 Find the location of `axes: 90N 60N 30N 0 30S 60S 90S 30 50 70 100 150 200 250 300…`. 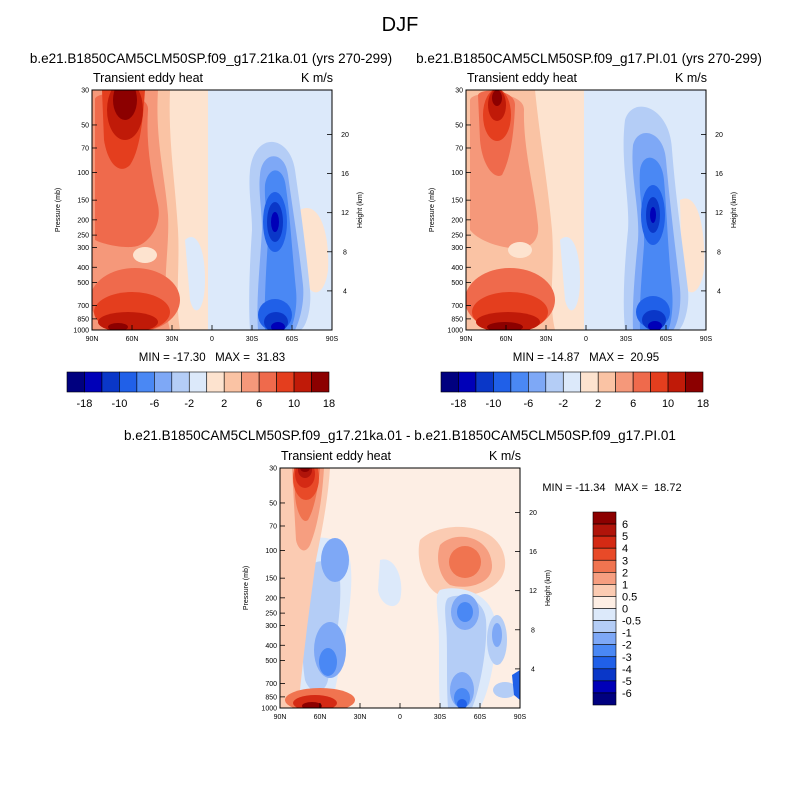

axes: 90N 60N 30N 0 30S 60S 90S 30 50 70 100 150 200 250 300… is located at coordinates (211, 216).